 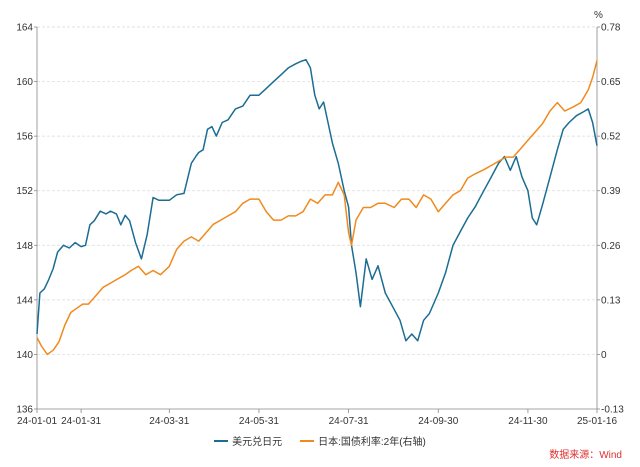 What do you see at coordinates (611, 191) in the screenshot?
I see `right-tick-label: 0.39` at bounding box center [611, 191].